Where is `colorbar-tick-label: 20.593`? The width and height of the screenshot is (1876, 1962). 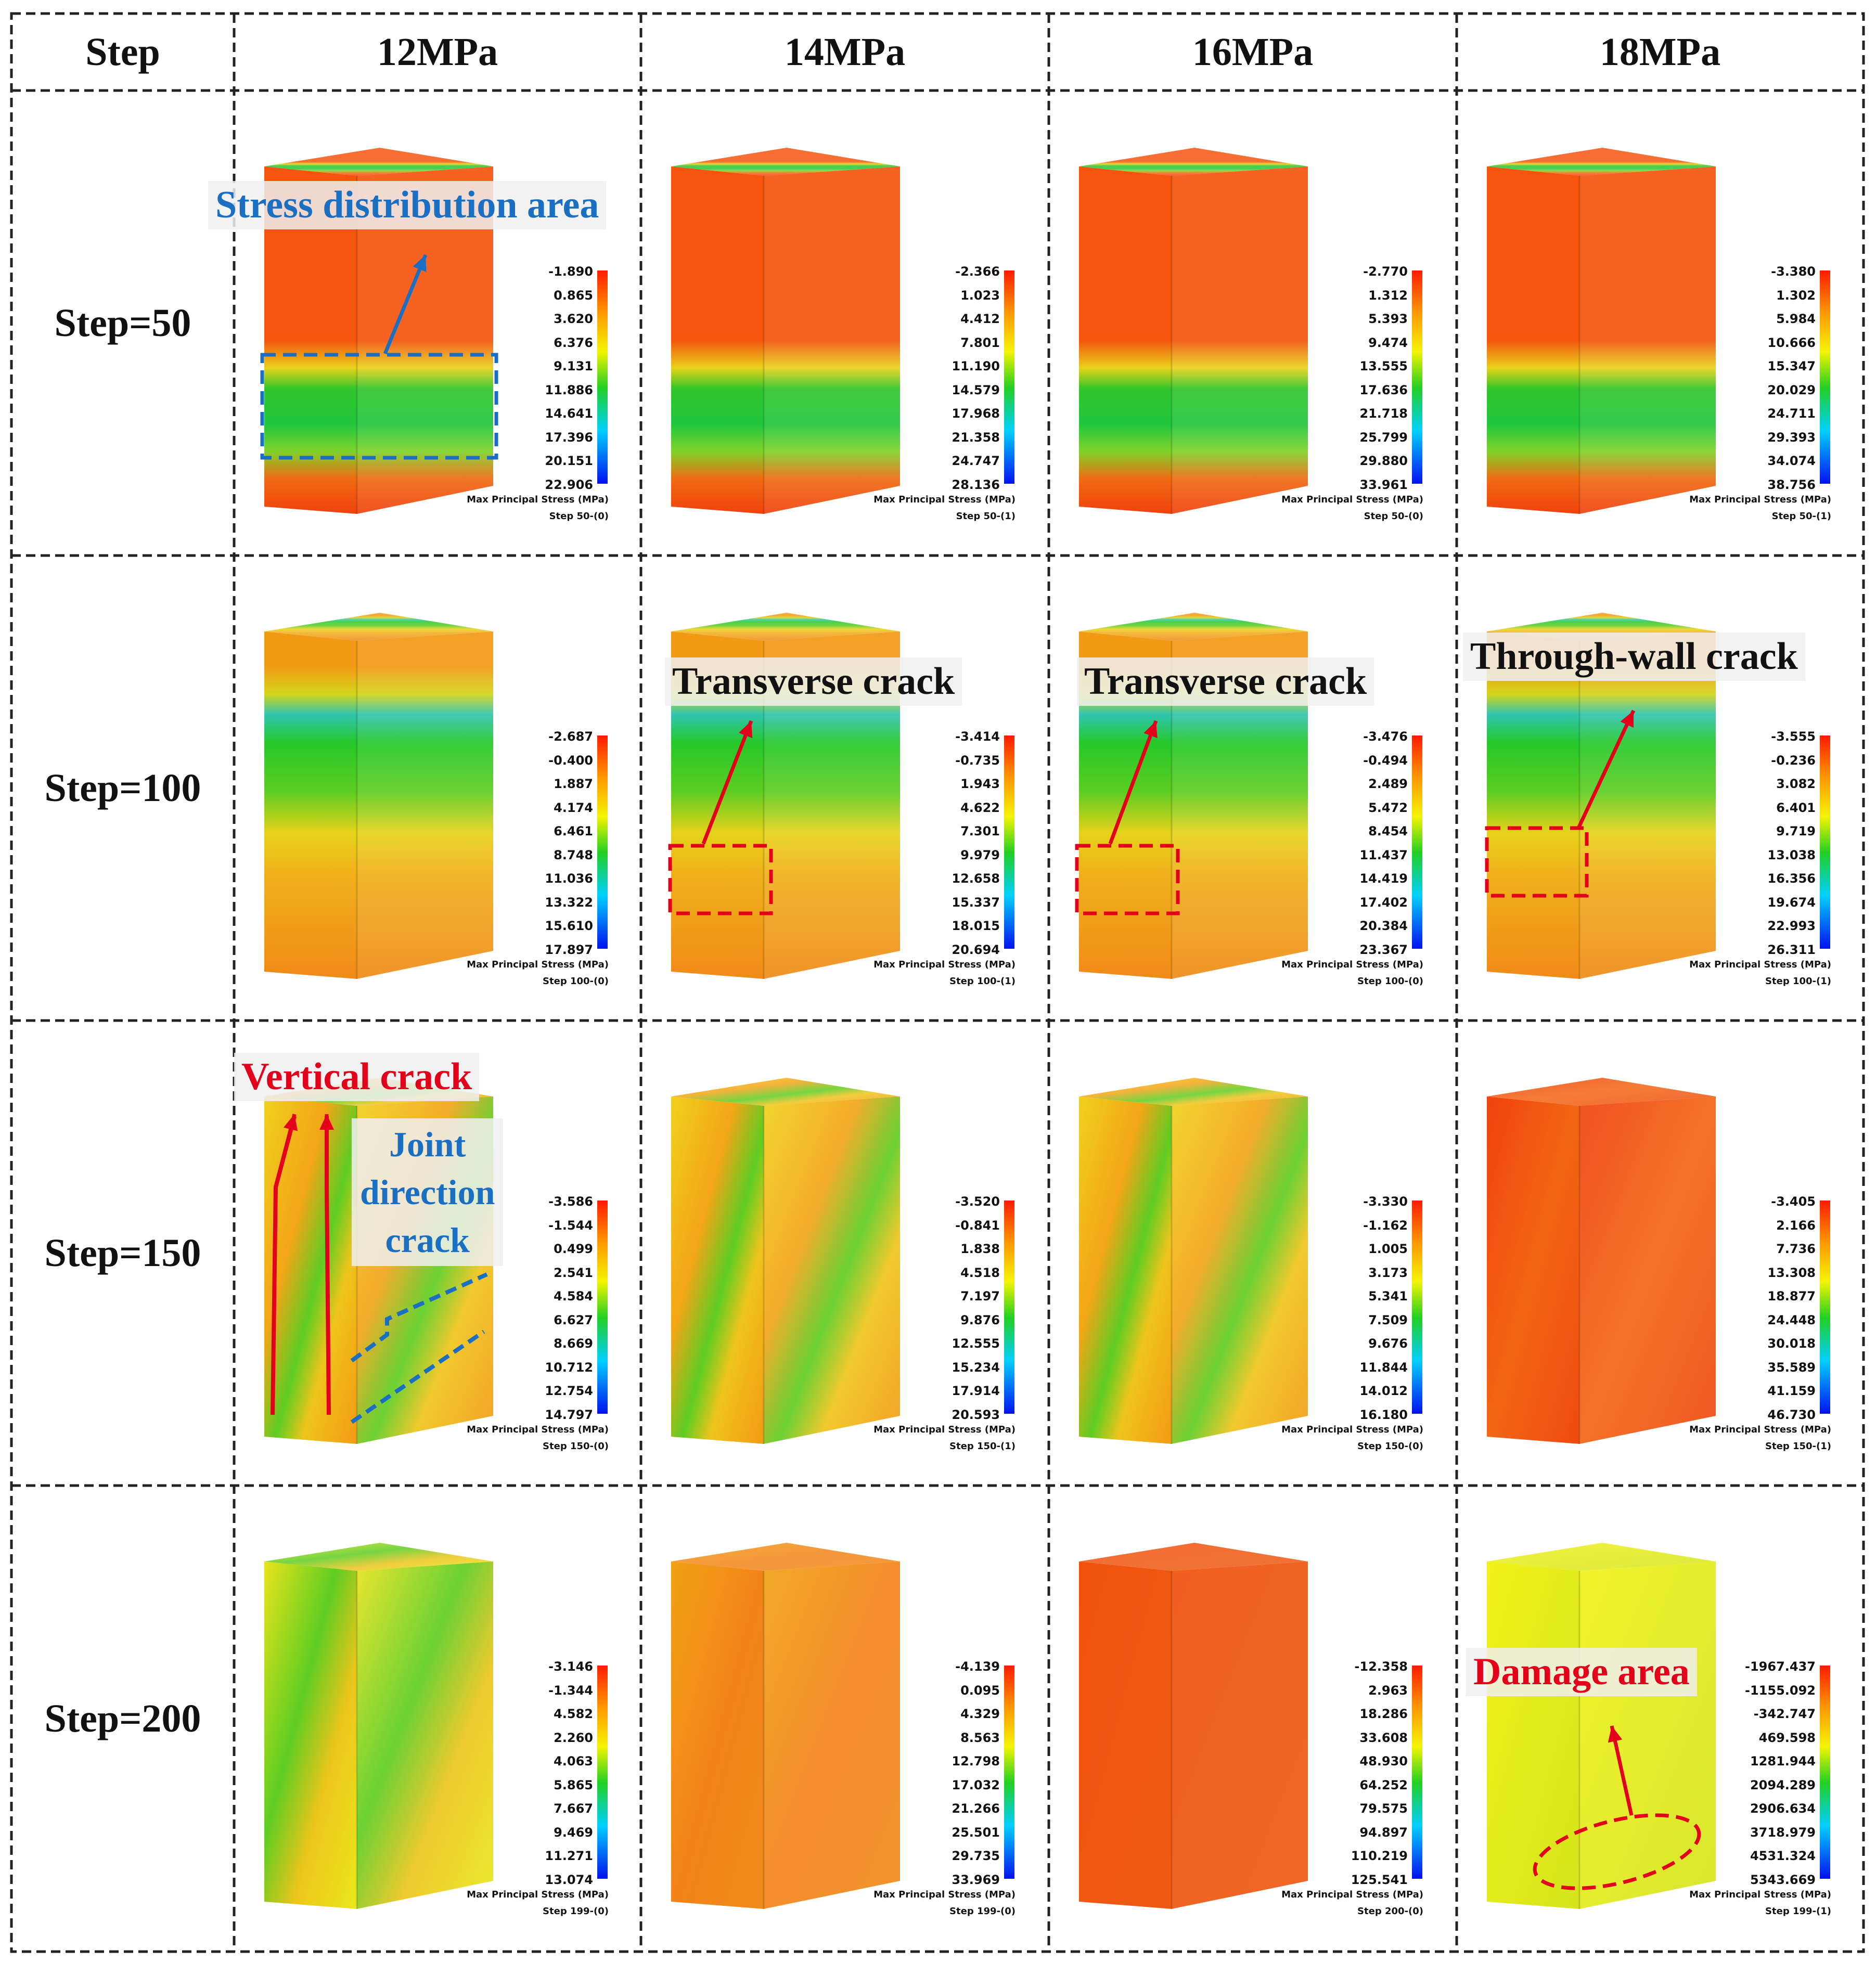 colorbar-tick-label: 20.593 is located at coordinates (976, 1415).